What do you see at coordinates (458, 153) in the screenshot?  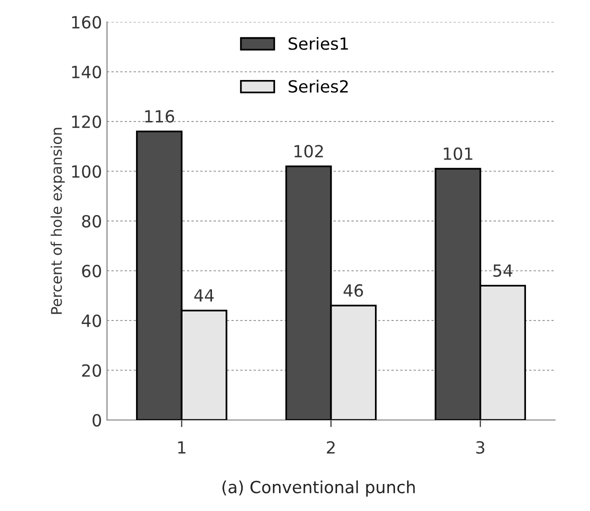 I see `data-label: 101` at bounding box center [458, 153].